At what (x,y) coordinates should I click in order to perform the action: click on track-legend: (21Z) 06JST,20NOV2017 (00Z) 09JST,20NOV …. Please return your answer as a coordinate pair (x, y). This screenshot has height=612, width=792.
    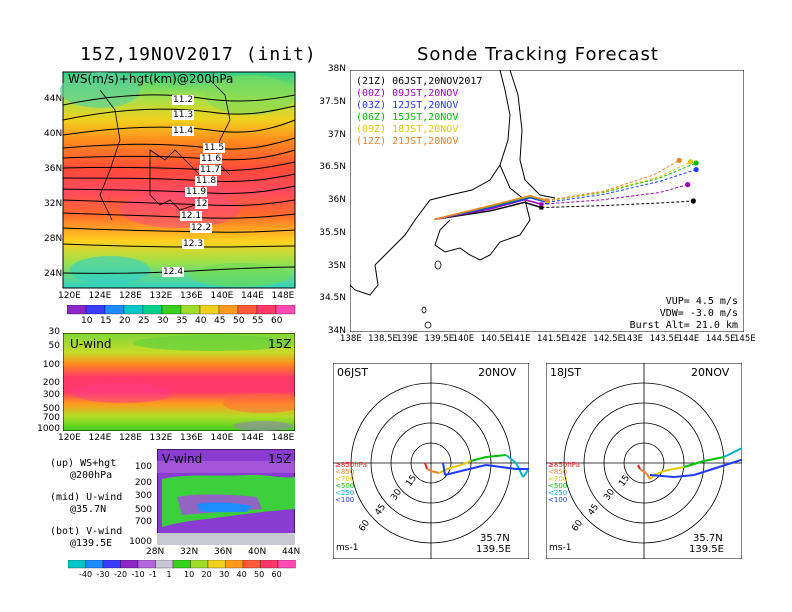
    Looking at the image, I should click on (419, 112).